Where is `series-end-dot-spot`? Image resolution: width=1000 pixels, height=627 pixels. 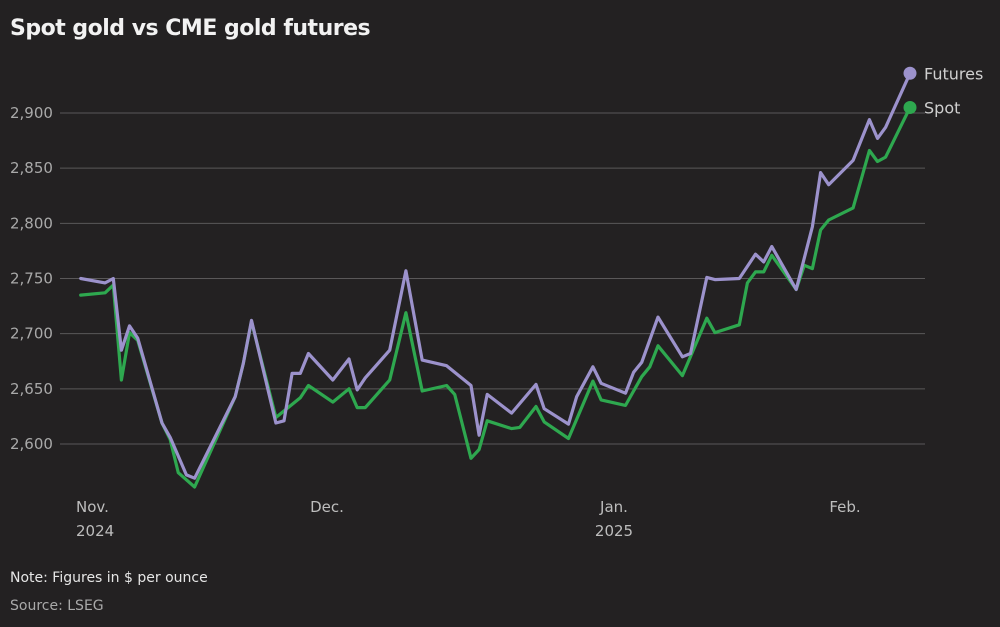
series-end-dot-spot is located at coordinates (910, 107).